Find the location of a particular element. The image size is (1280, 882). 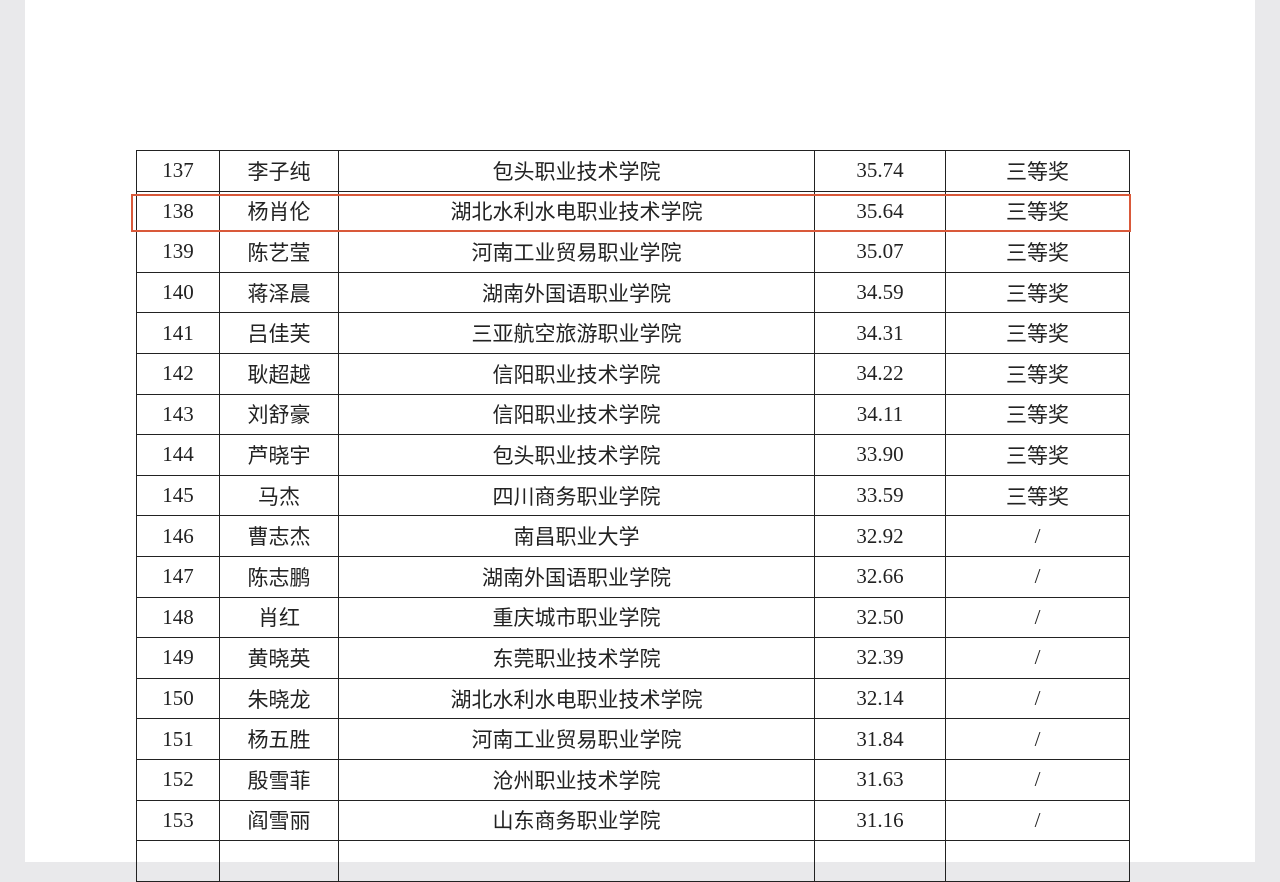

score-cell: 34.31 is located at coordinates (880, 333).